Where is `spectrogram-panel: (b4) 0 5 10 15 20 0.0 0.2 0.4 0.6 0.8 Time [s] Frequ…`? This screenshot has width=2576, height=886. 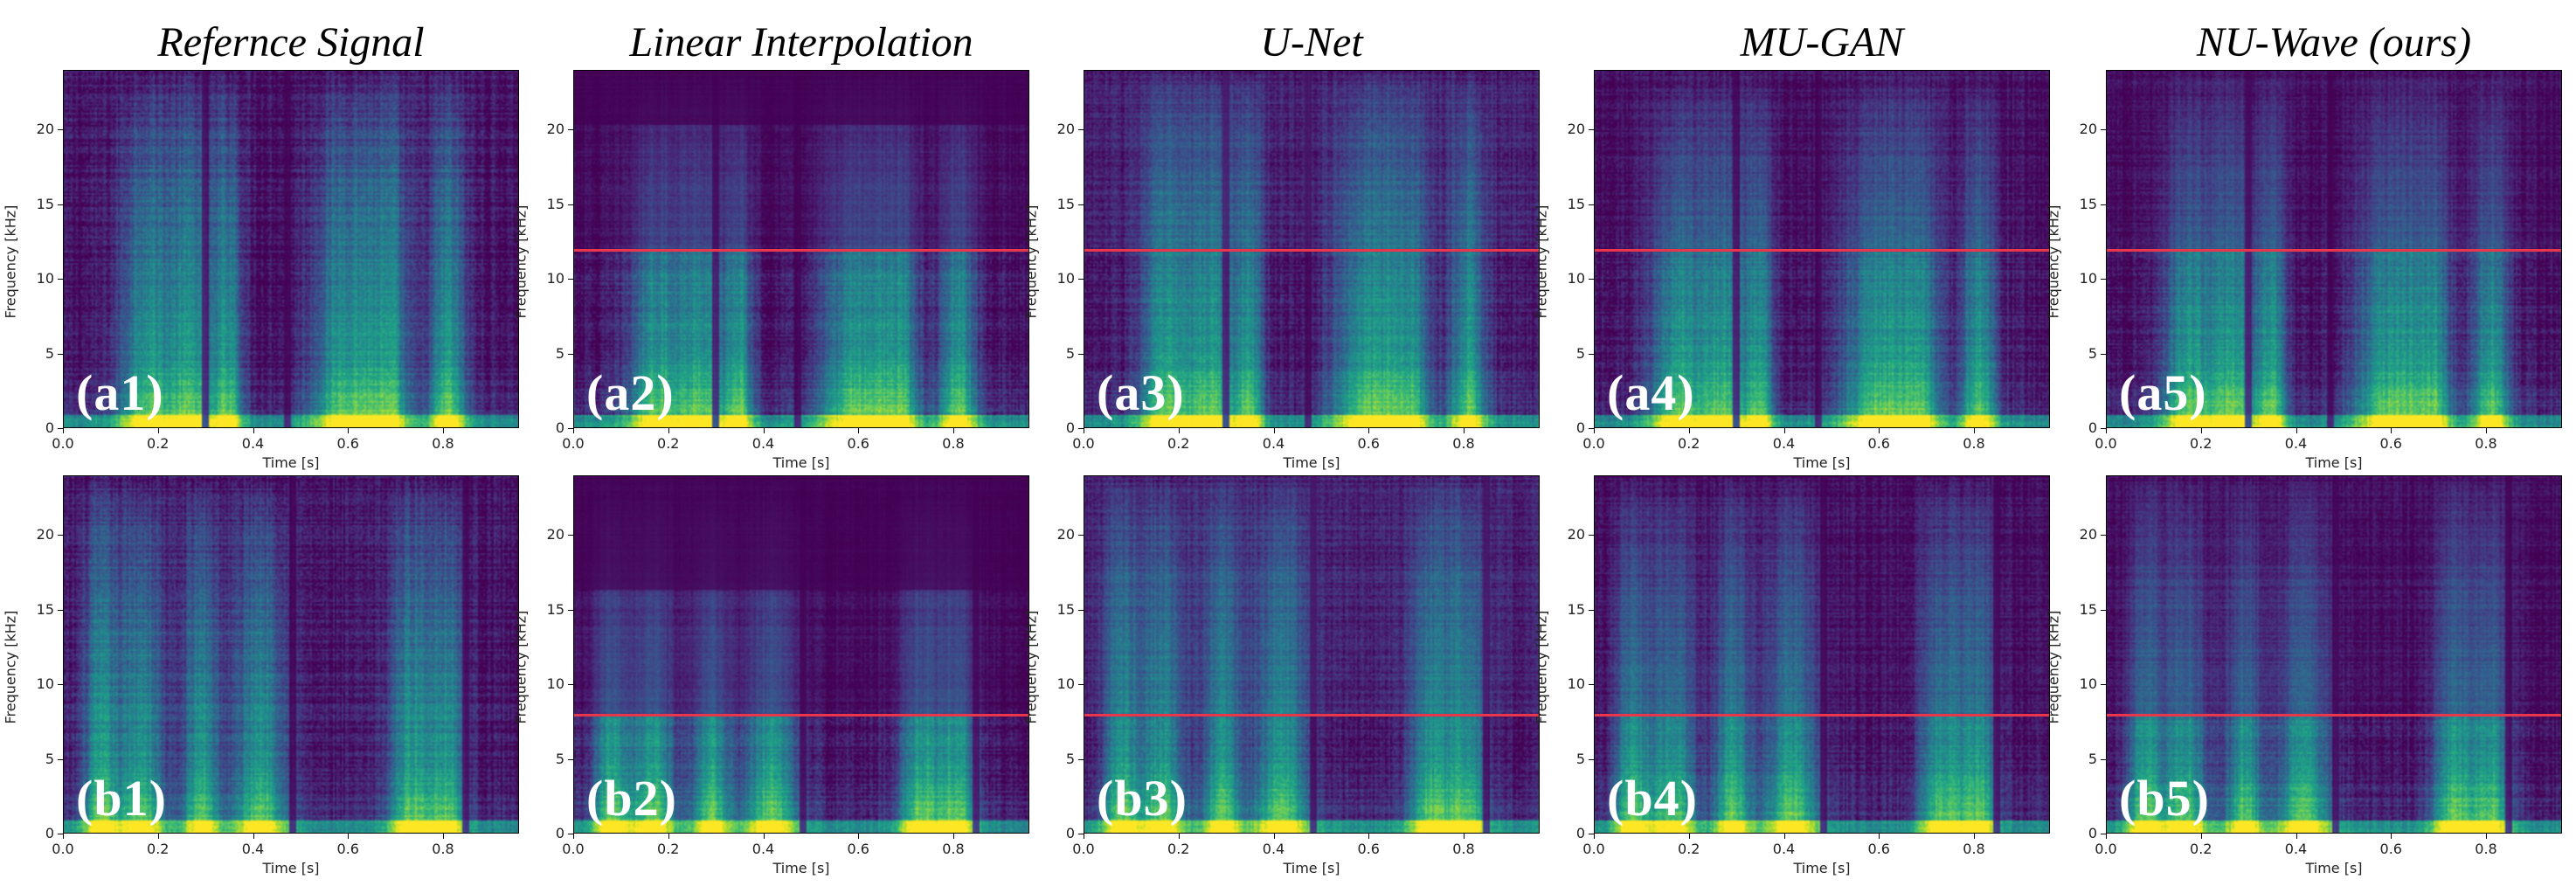 spectrogram-panel: (b4) 0 5 10 15 20 0.0 0.2 0.4 0.6 0.8 Time [s] Frequ… is located at coordinates (1792, 681).